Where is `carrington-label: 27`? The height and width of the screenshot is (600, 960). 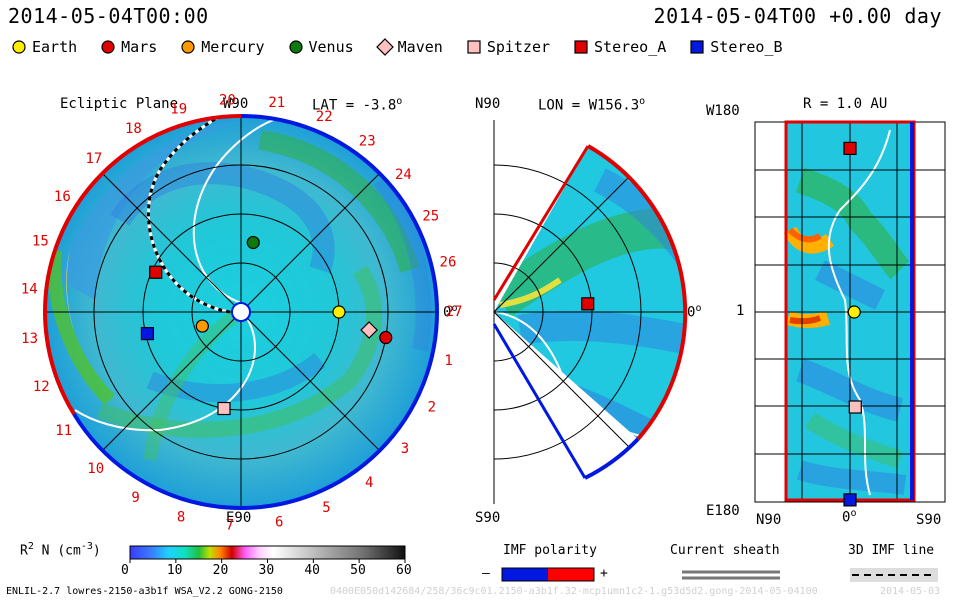
carrington-label: 27 is located at coordinates (454, 312).